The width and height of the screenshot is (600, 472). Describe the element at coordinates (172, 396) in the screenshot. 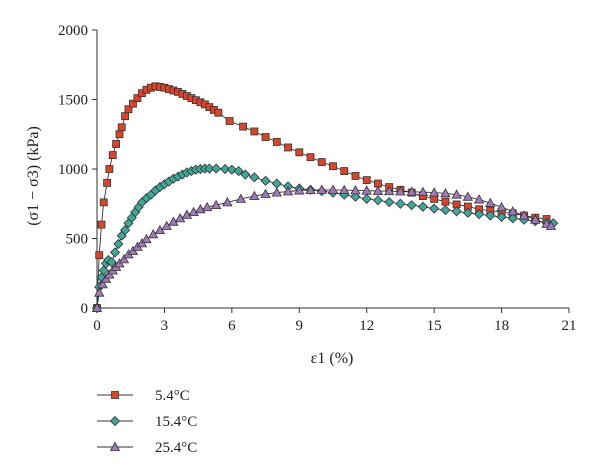

I see `legend-label: 5.4°C` at that location.